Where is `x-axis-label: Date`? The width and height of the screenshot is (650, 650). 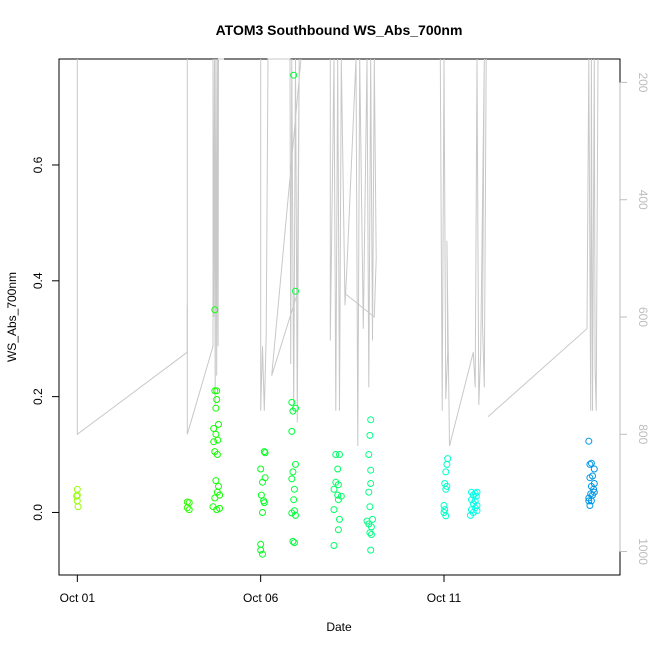 x-axis-label: Date is located at coordinates (339, 627).